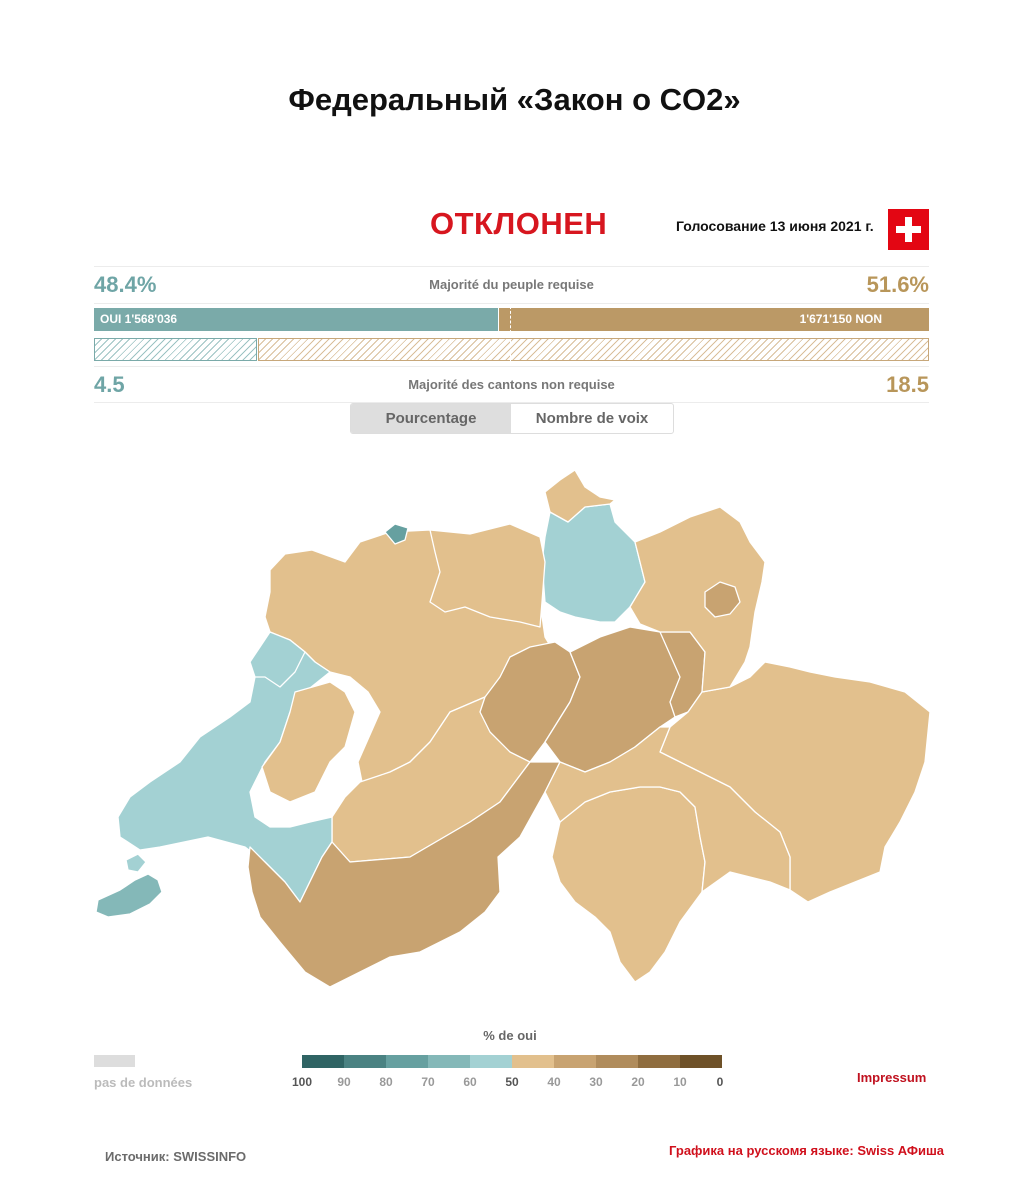 The height and width of the screenshot is (1200, 1029). What do you see at coordinates (344, 1082) in the screenshot?
I see `legend-tick: 90` at bounding box center [344, 1082].